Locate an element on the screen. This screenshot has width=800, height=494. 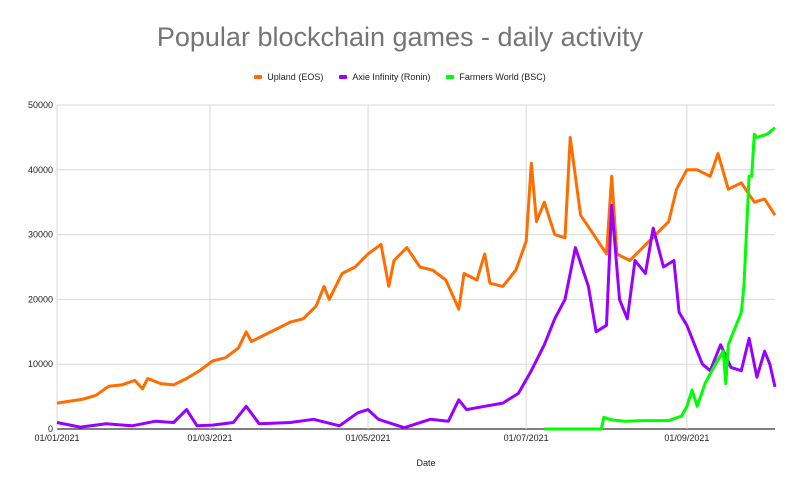
y-tick-label: 0 is located at coordinates (50, 429).